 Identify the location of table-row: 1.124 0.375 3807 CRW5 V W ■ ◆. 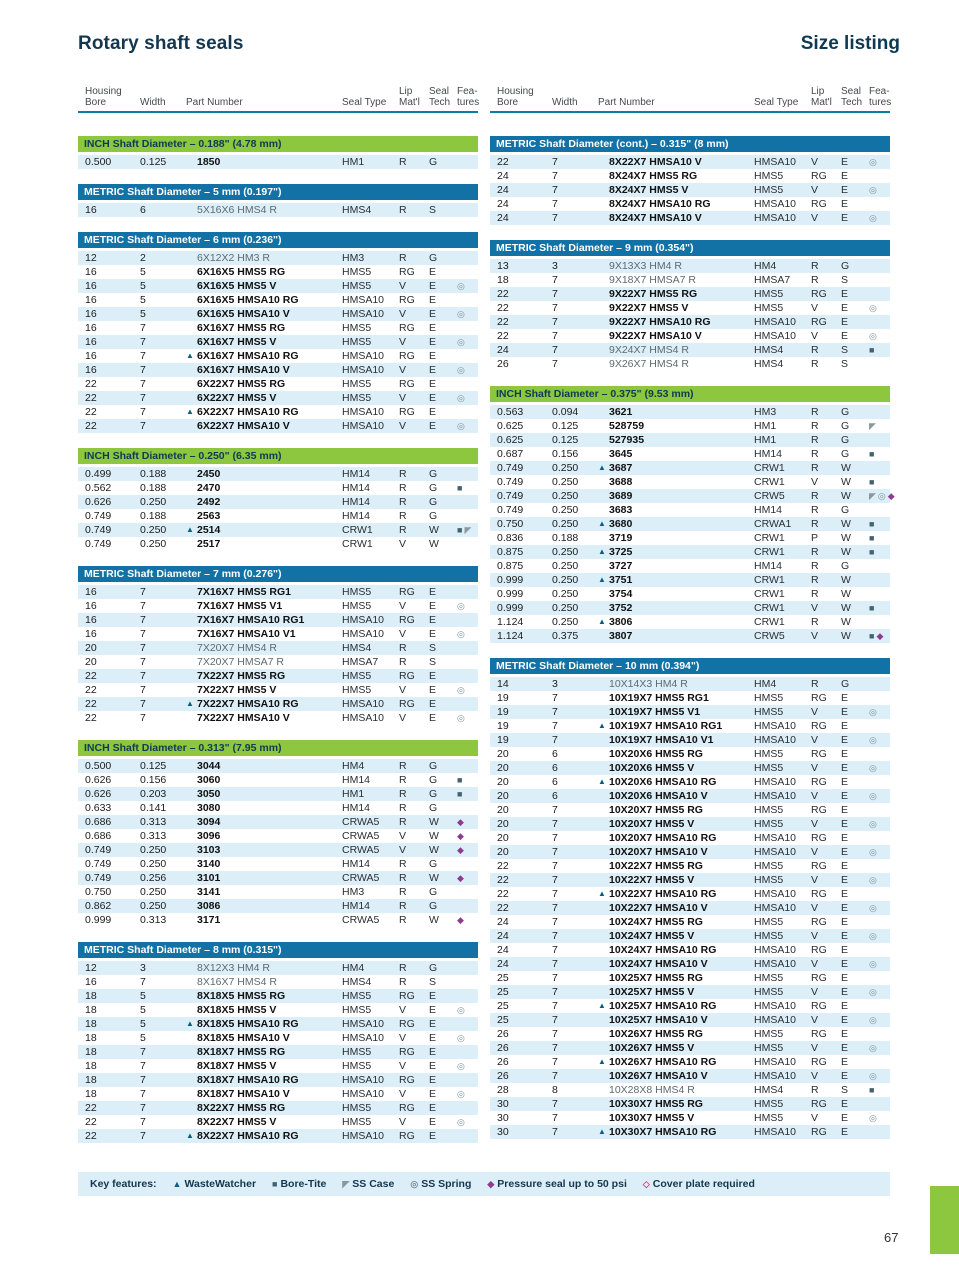
(690, 636).